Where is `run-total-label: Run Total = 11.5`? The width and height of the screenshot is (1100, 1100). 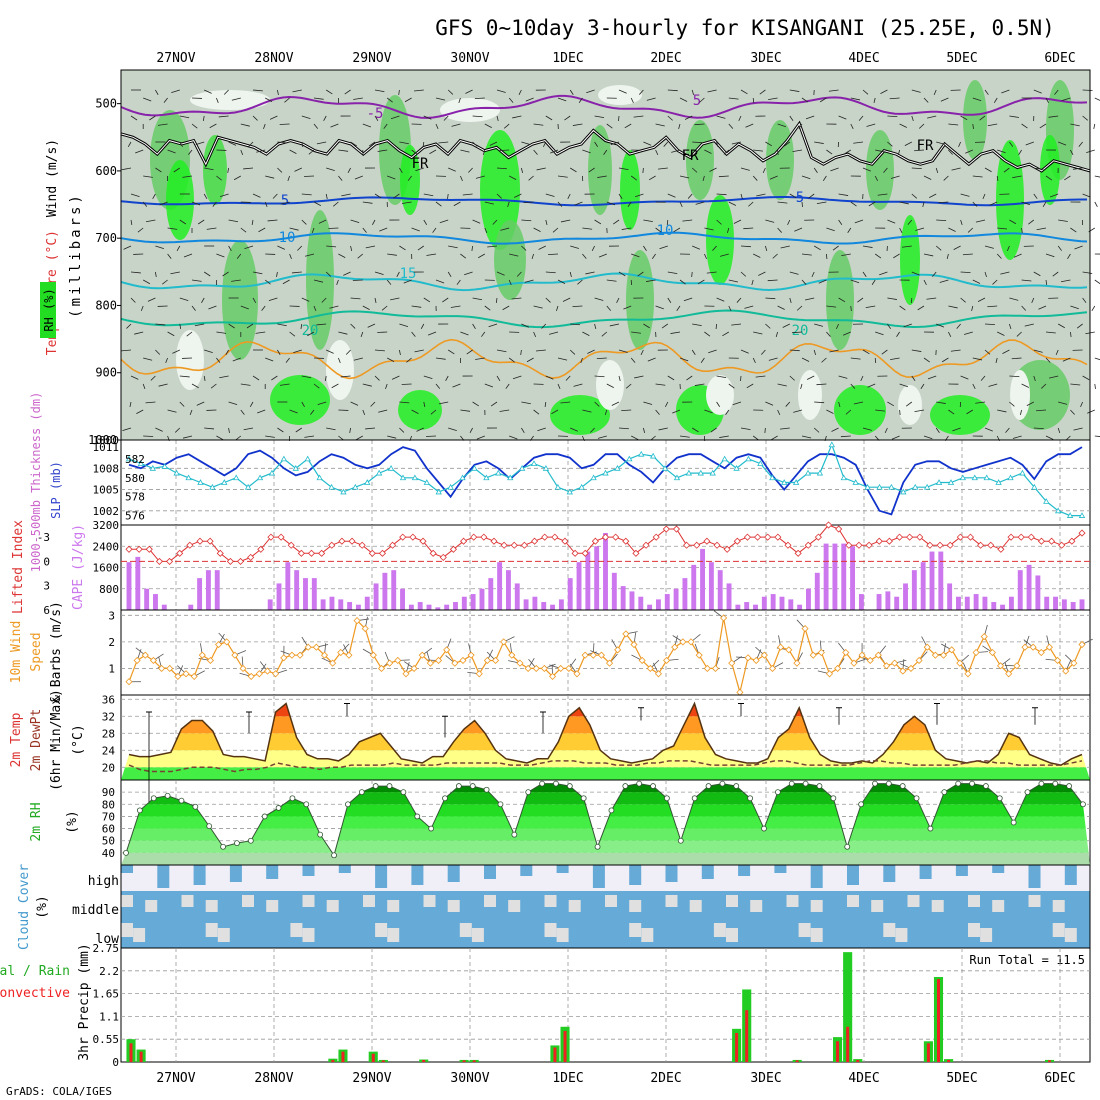
run-total-label: Run Total = 11.5 is located at coordinates (1027, 960).